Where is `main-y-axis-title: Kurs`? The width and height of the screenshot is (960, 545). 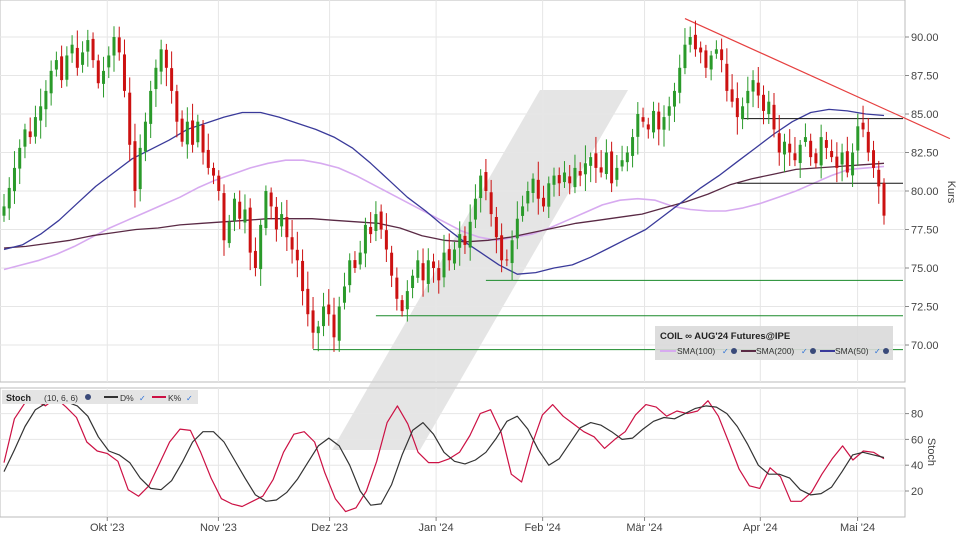
main-y-axis-title: Kurs is located at coordinates (951, 192).